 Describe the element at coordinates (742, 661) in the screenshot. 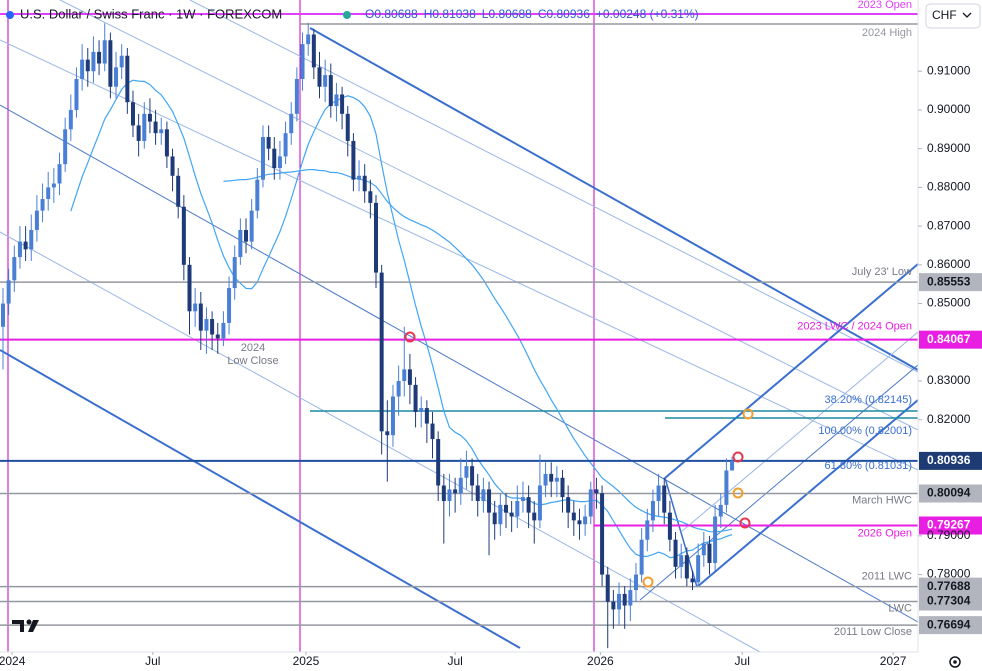

I see `x-tick-label: Jul` at that location.